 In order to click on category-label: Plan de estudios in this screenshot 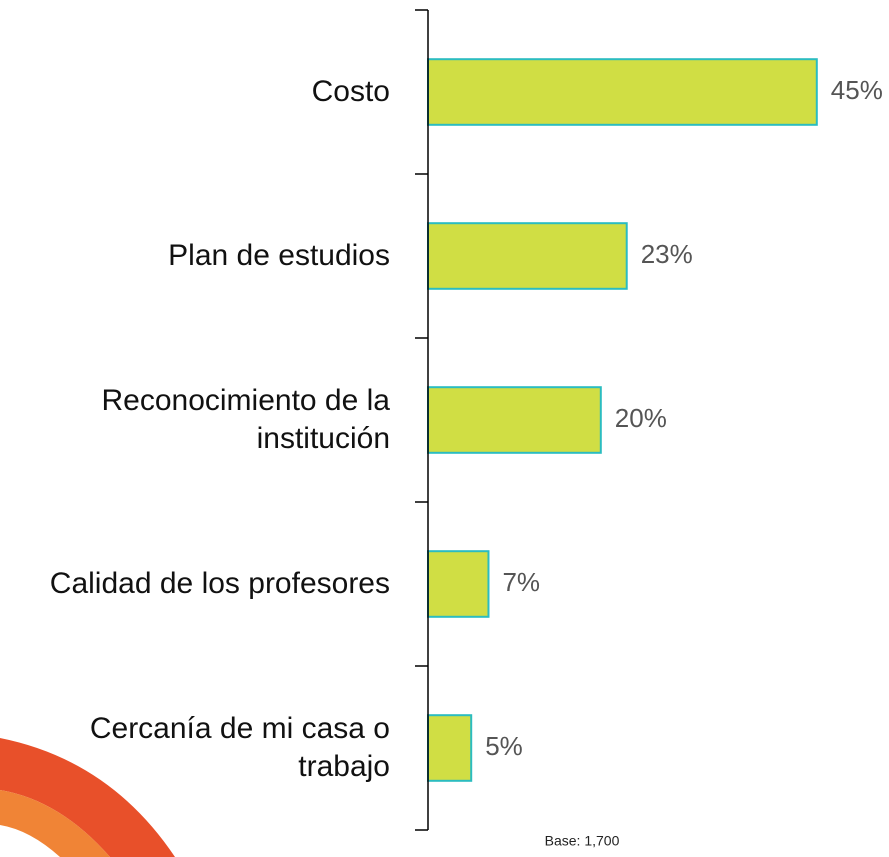, I will do `click(279, 255)`.